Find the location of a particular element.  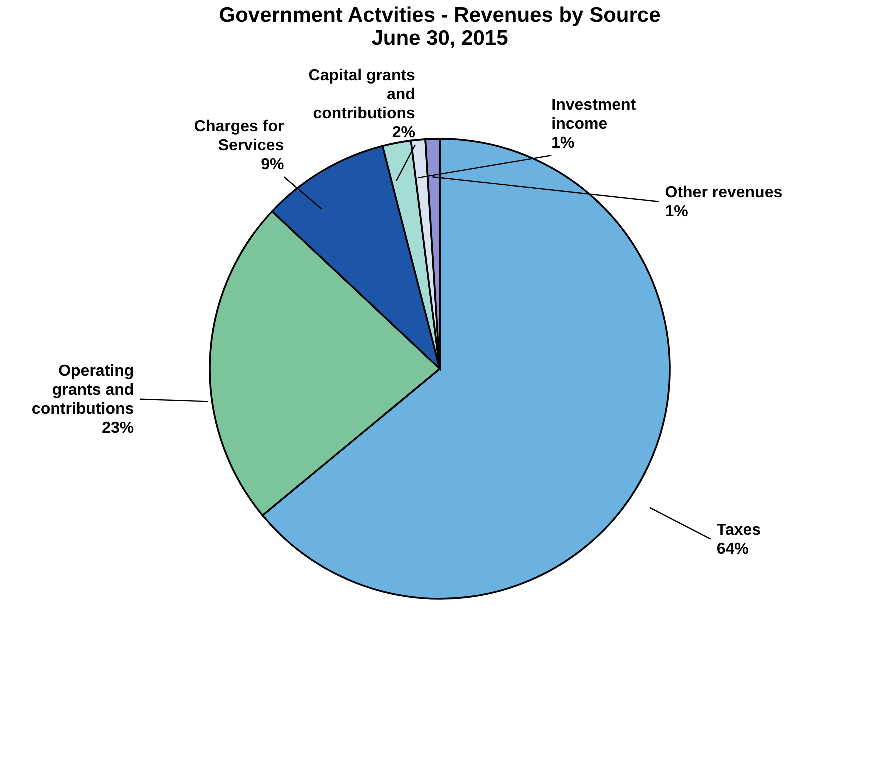

slice-label: Taxes is located at coordinates (739, 530).